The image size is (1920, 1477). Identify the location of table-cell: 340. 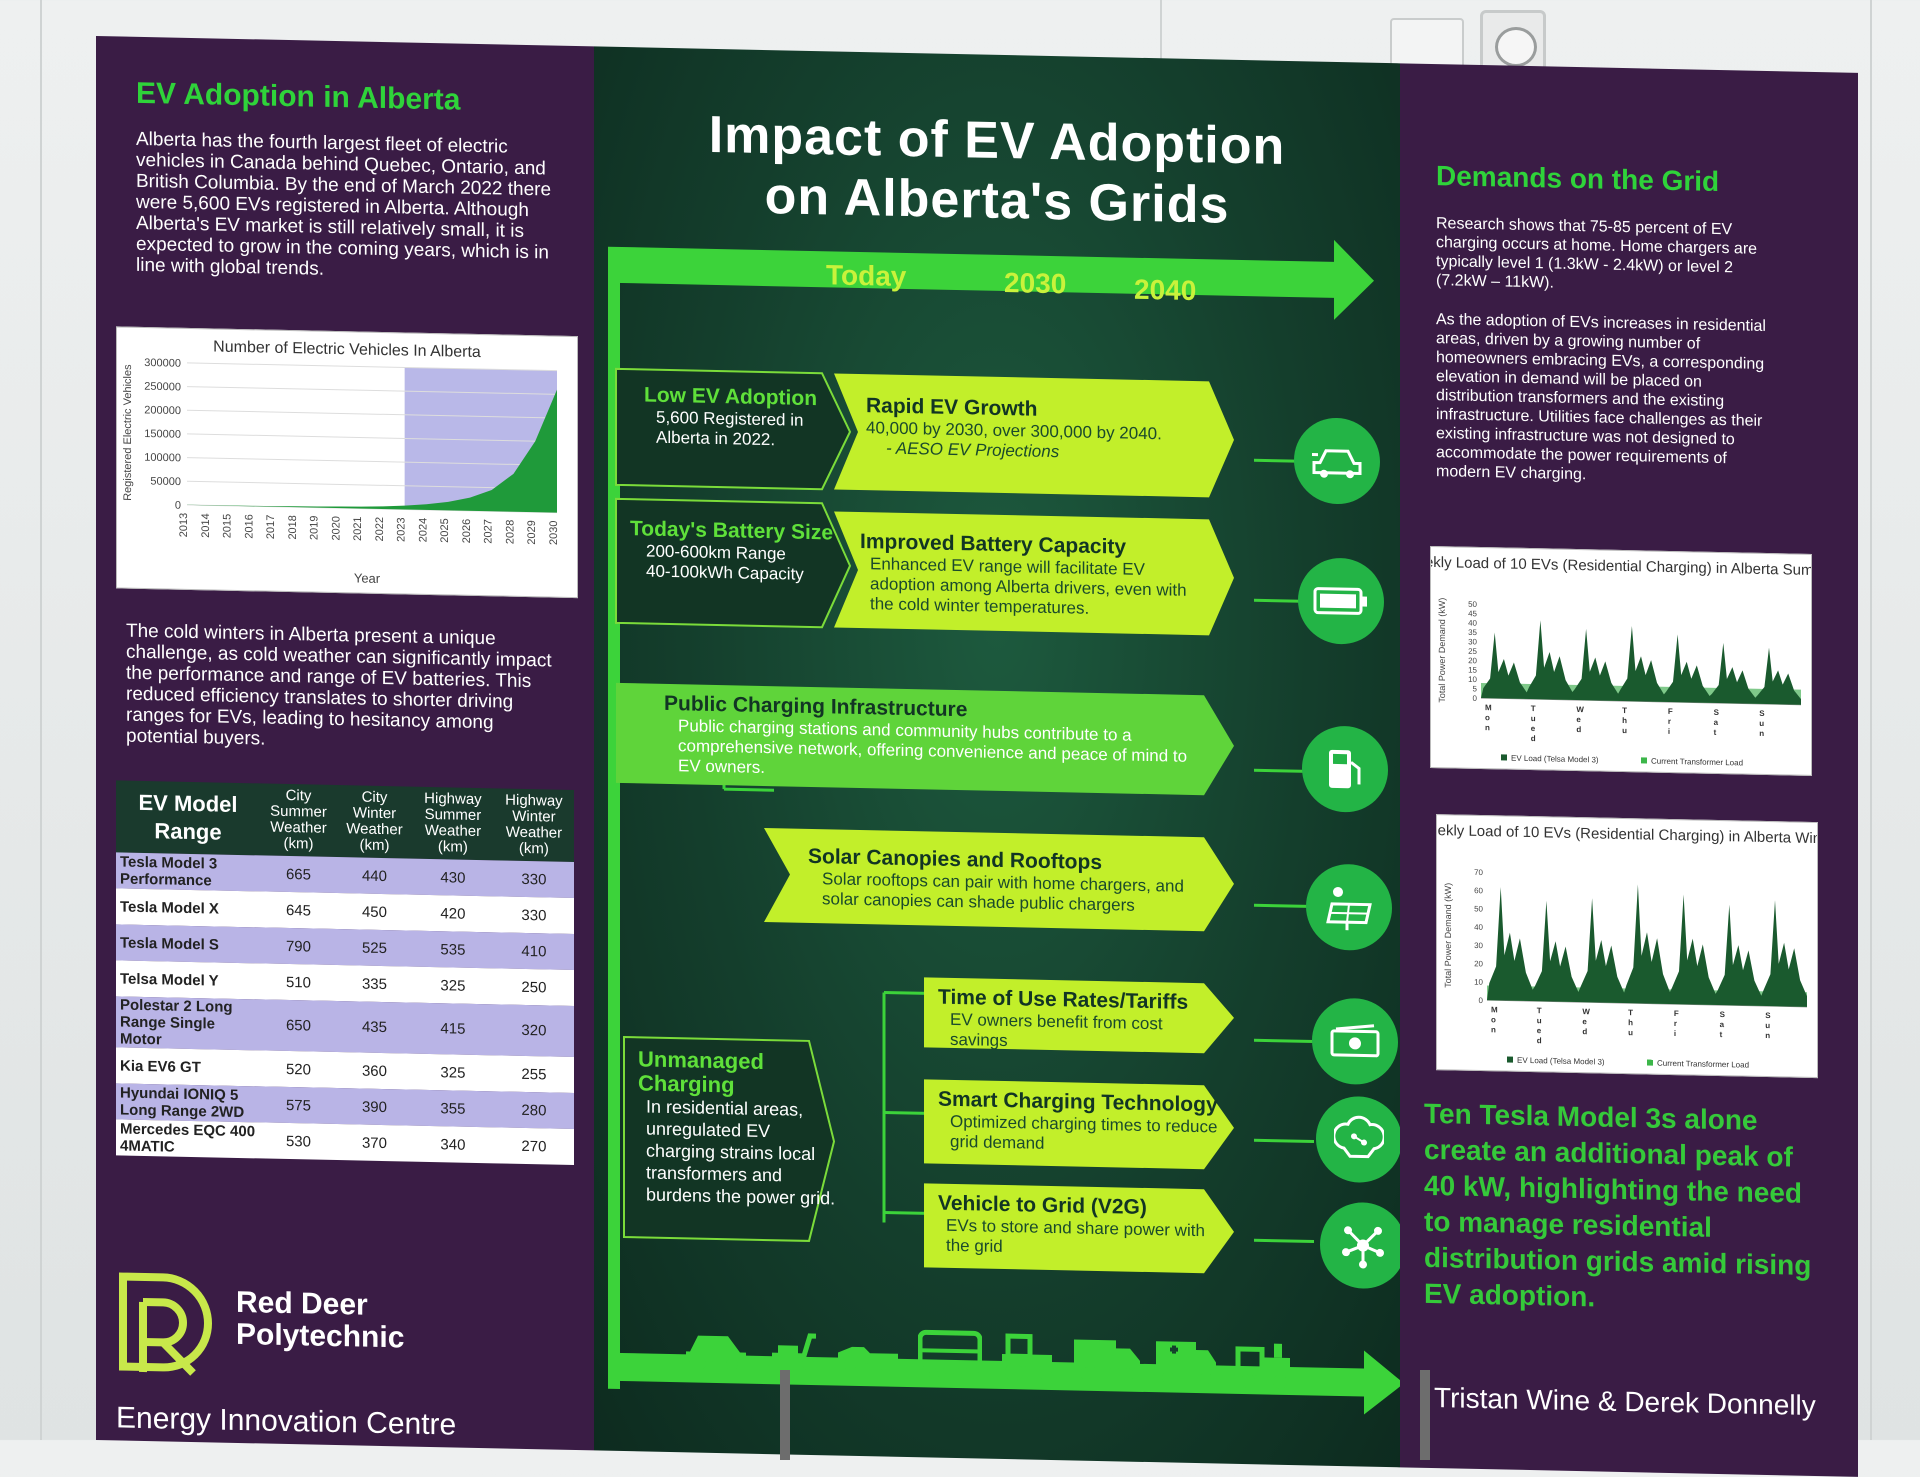
(453, 1144).